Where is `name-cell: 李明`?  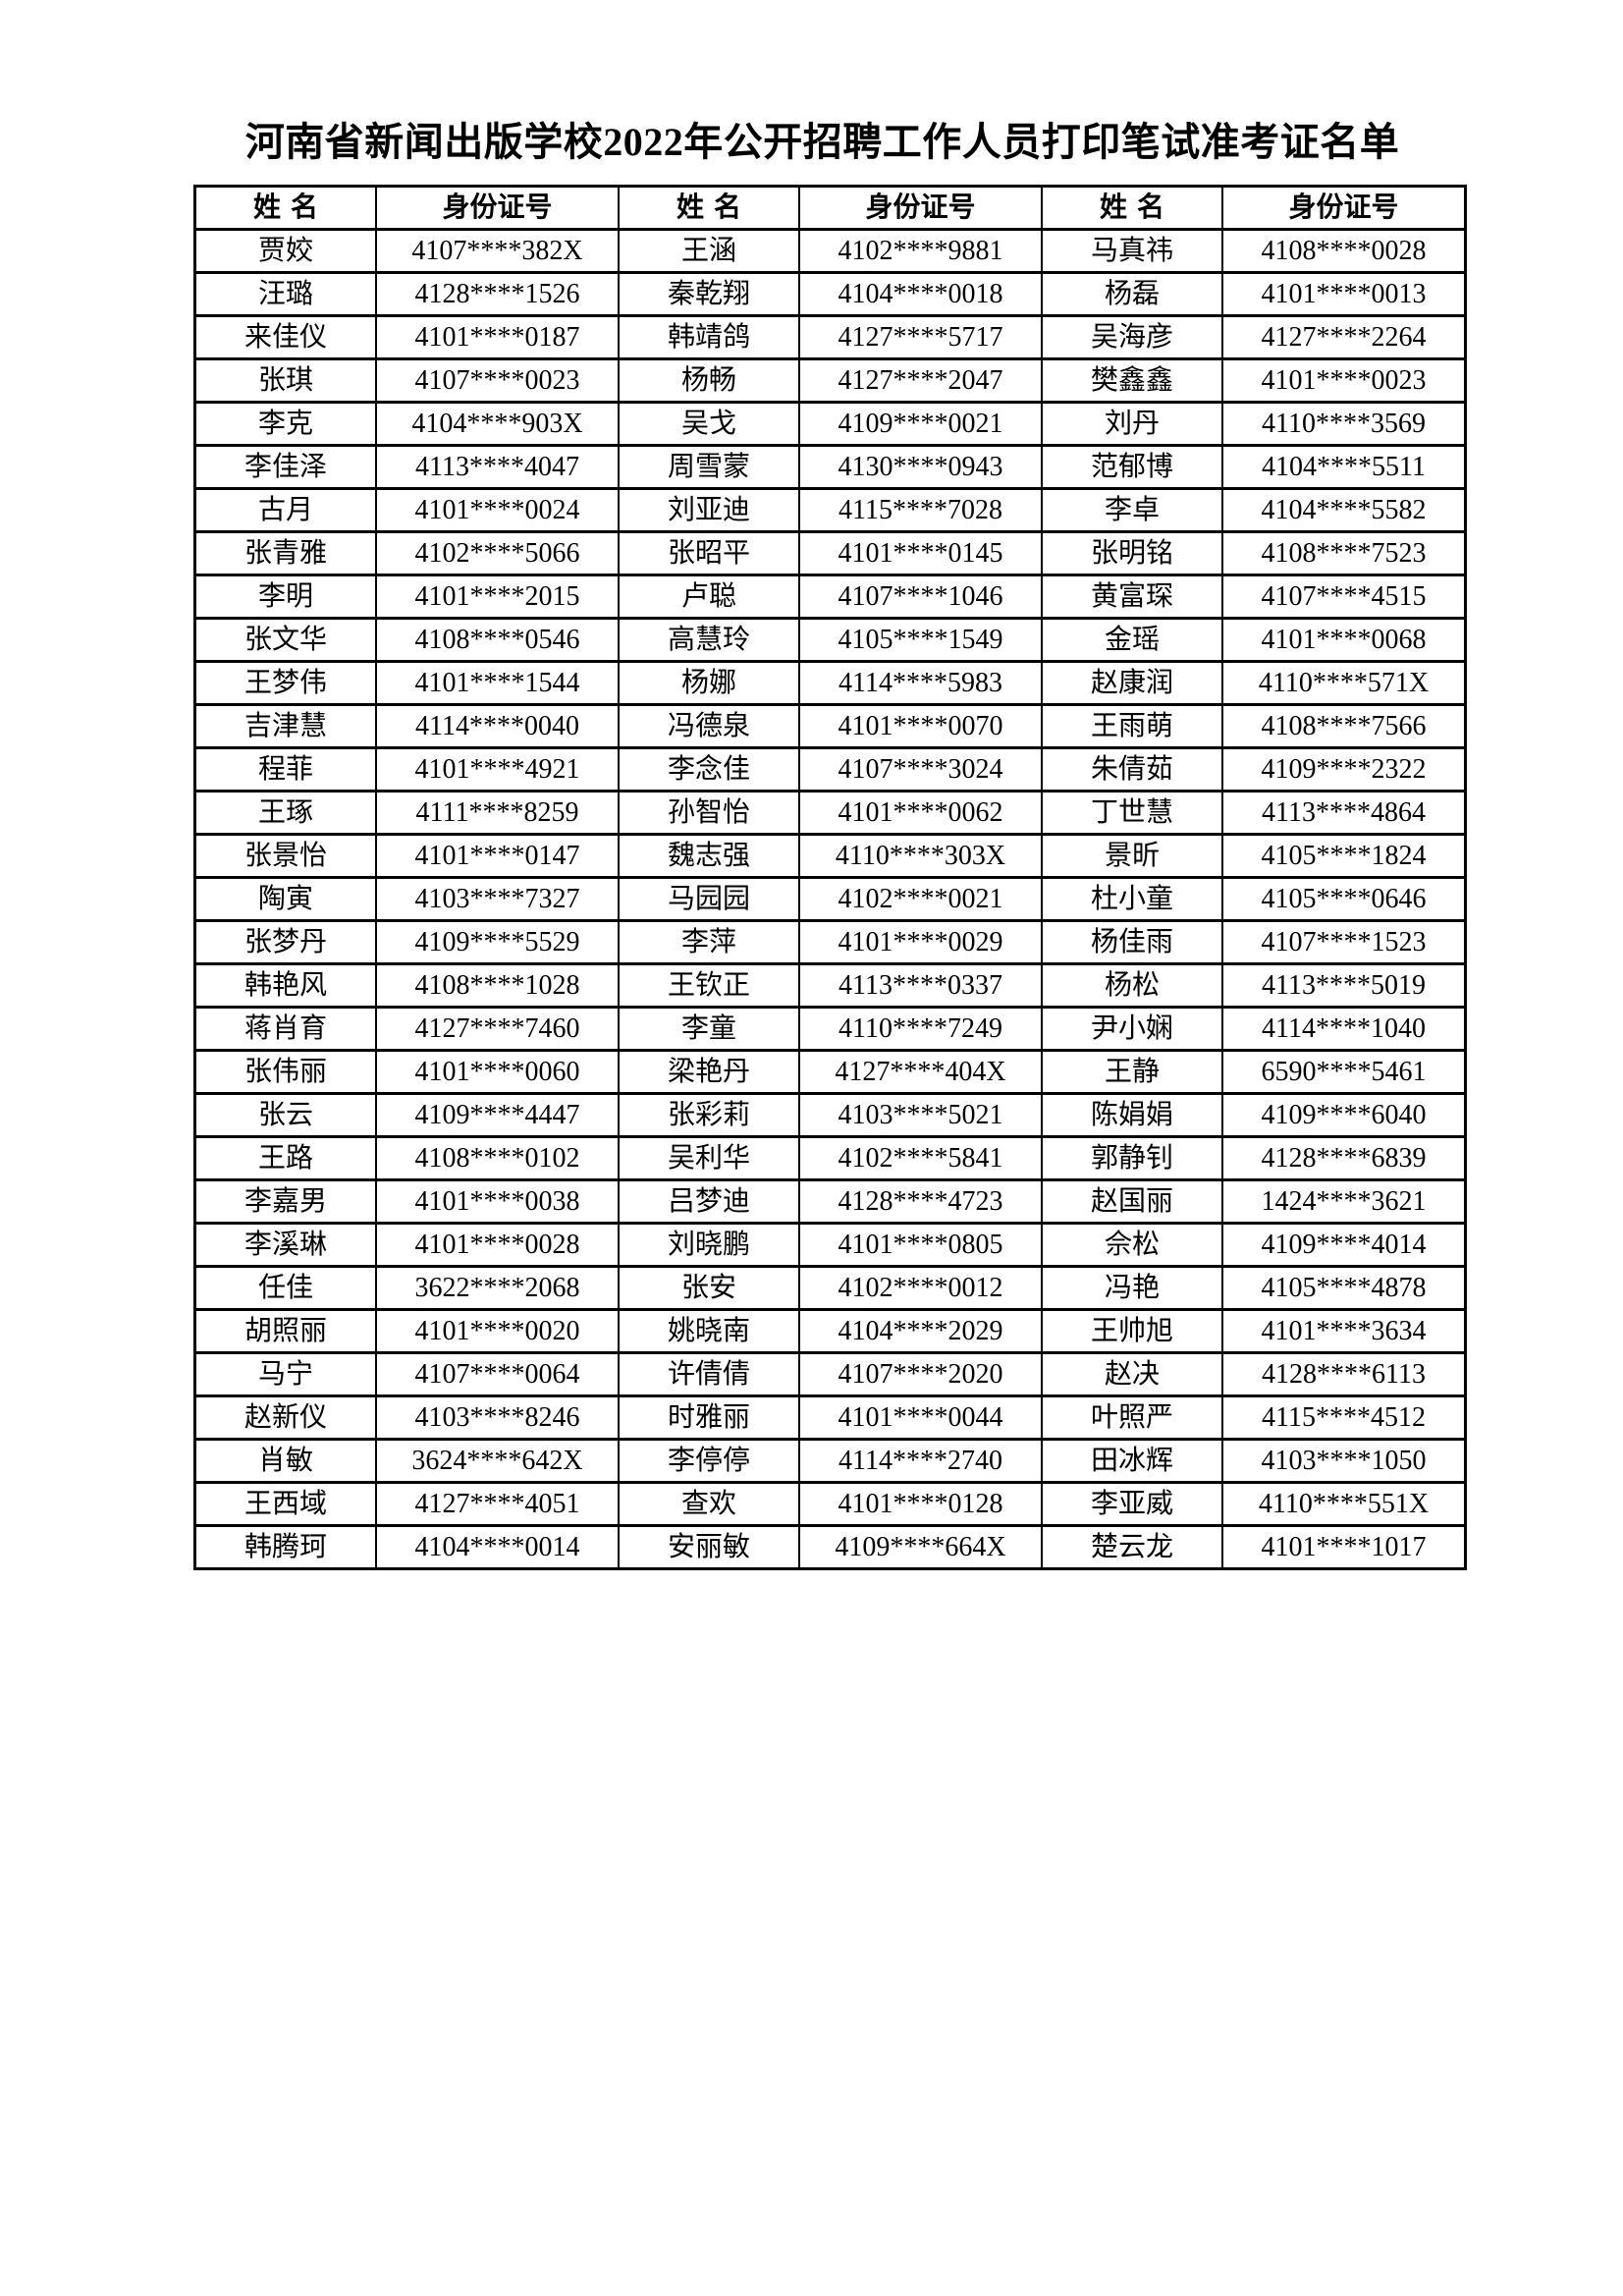
name-cell: 李明 is located at coordinates (285, 597).